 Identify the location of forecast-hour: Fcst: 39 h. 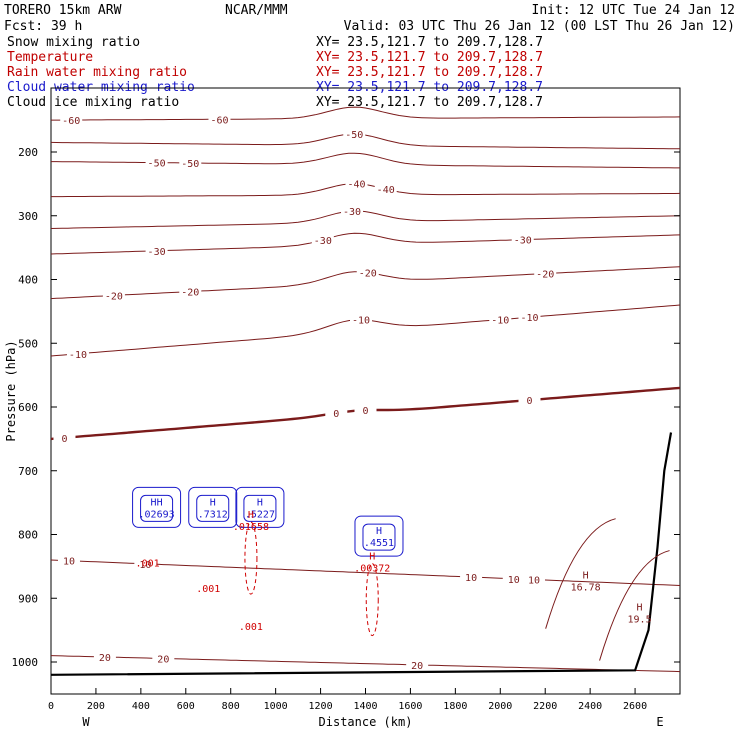
(43, 26).